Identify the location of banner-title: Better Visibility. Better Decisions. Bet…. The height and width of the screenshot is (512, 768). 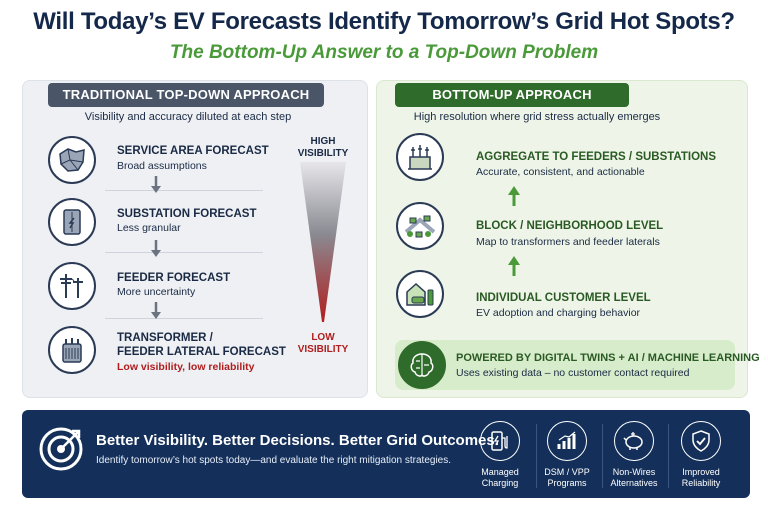
(297, 440).